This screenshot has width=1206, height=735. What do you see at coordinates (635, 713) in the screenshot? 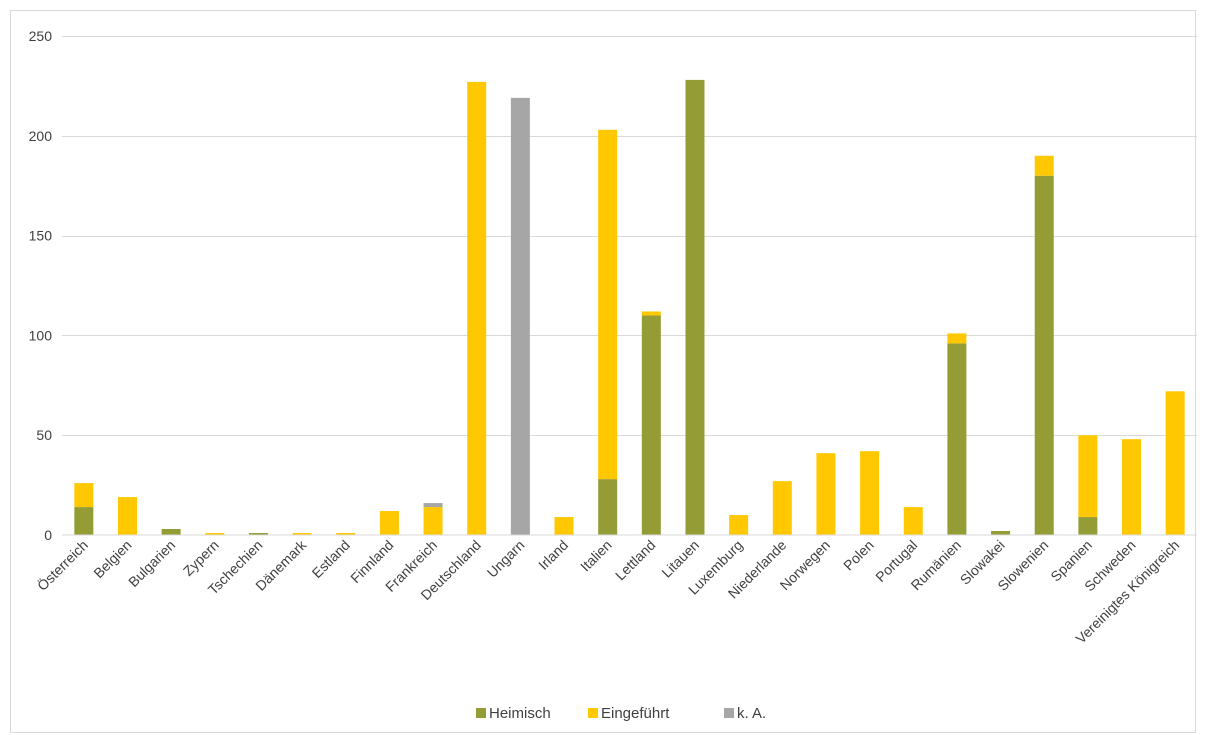
I see `legend-label: Eingeführt` at bounding box center [635, 713].